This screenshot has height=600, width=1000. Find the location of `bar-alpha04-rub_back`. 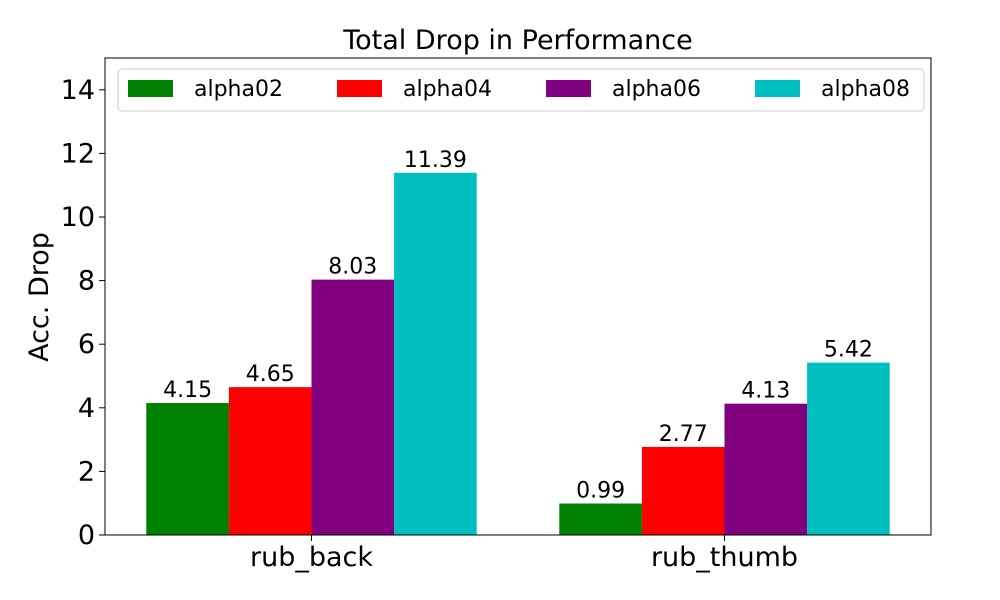

bar-alpha04-rub_back is located at coordinates (270, 461).